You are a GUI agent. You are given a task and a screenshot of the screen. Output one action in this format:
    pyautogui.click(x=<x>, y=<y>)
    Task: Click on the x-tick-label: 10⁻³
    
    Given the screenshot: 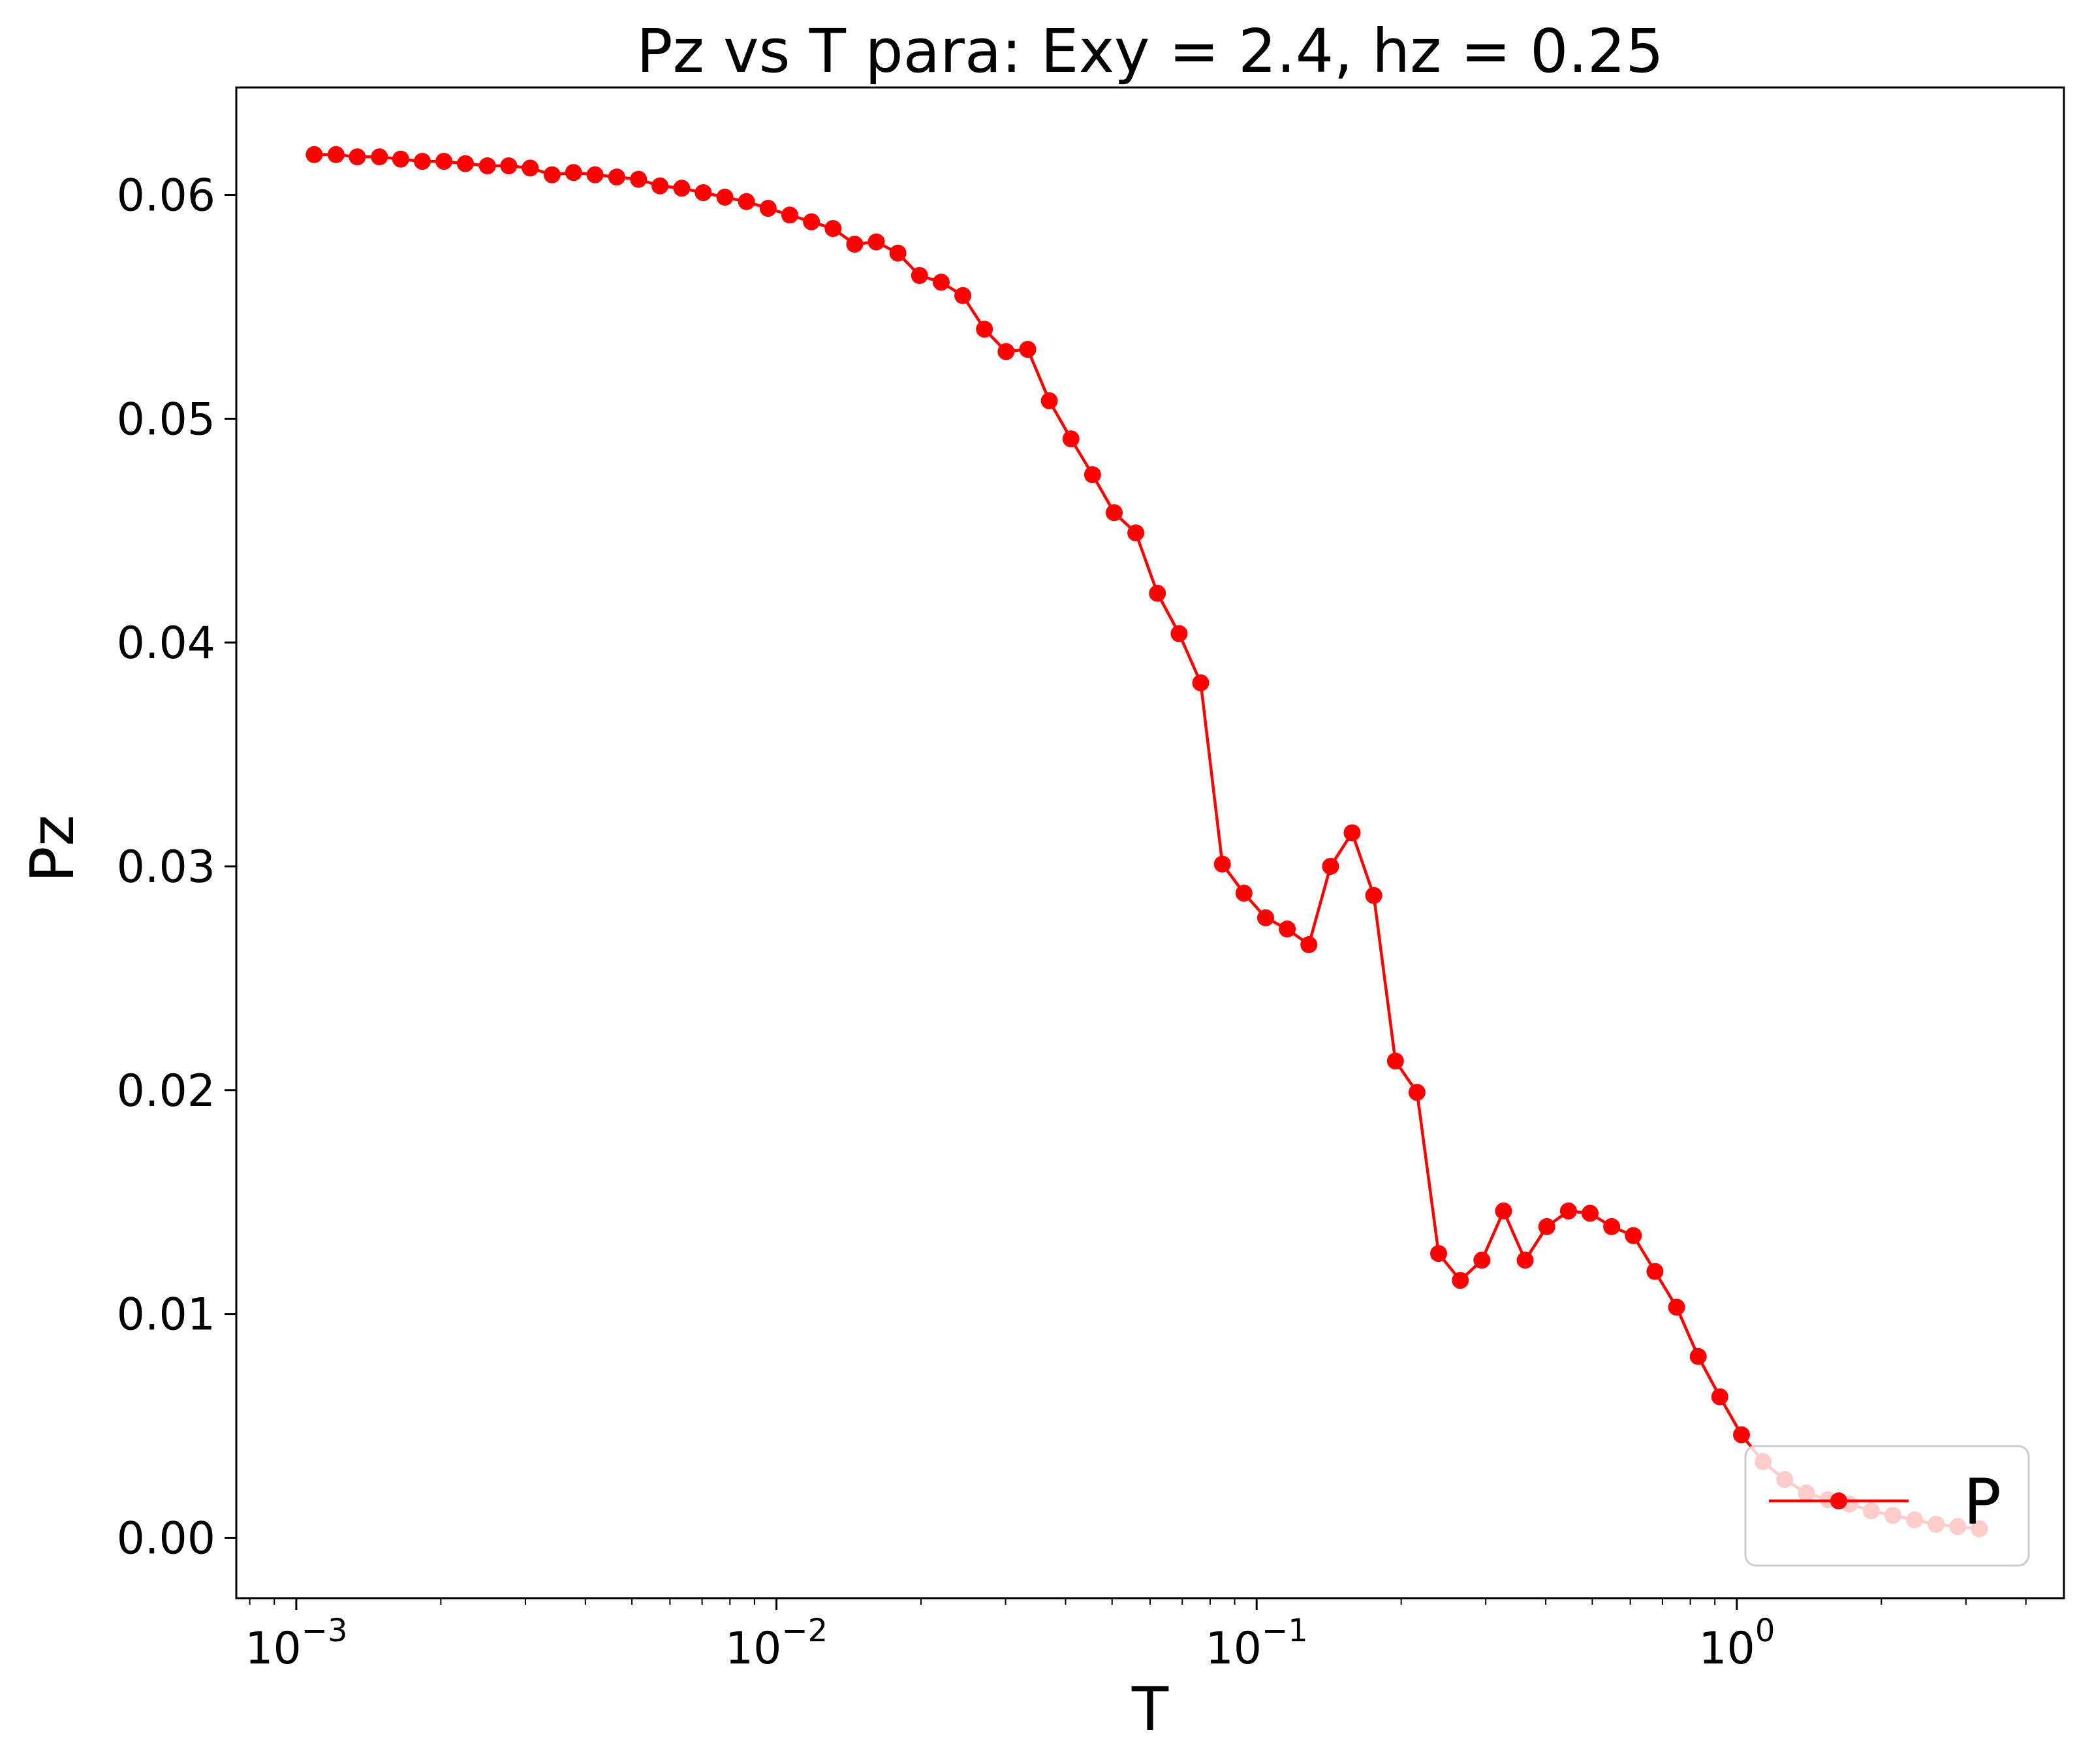 What is the action you would take?
    pyautogui.click(x=296, y=1644)
    